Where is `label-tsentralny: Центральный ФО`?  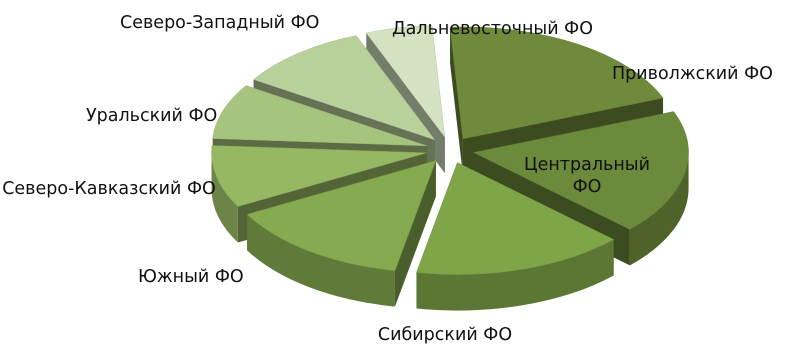
label-tsentralny: Центральный ФО is located at coordinates (587, 176).